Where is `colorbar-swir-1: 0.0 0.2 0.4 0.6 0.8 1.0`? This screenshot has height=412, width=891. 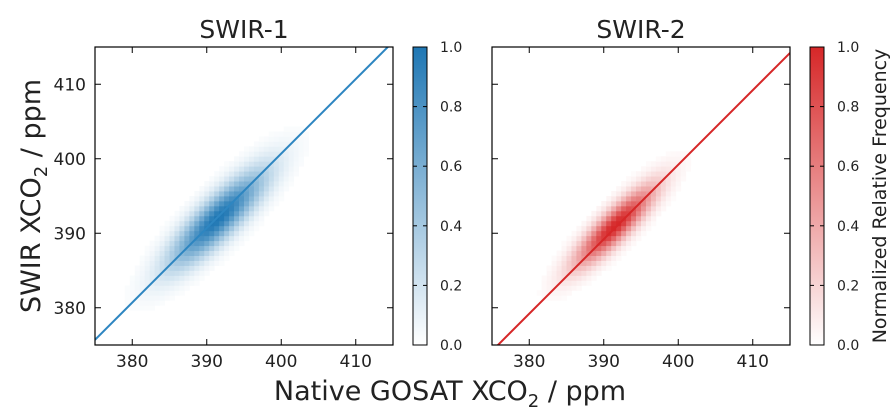 colorbar-swir-1: 0.0 0.2 0.4 0.6 0.8 1.0 is located at coordinates (437, 197).